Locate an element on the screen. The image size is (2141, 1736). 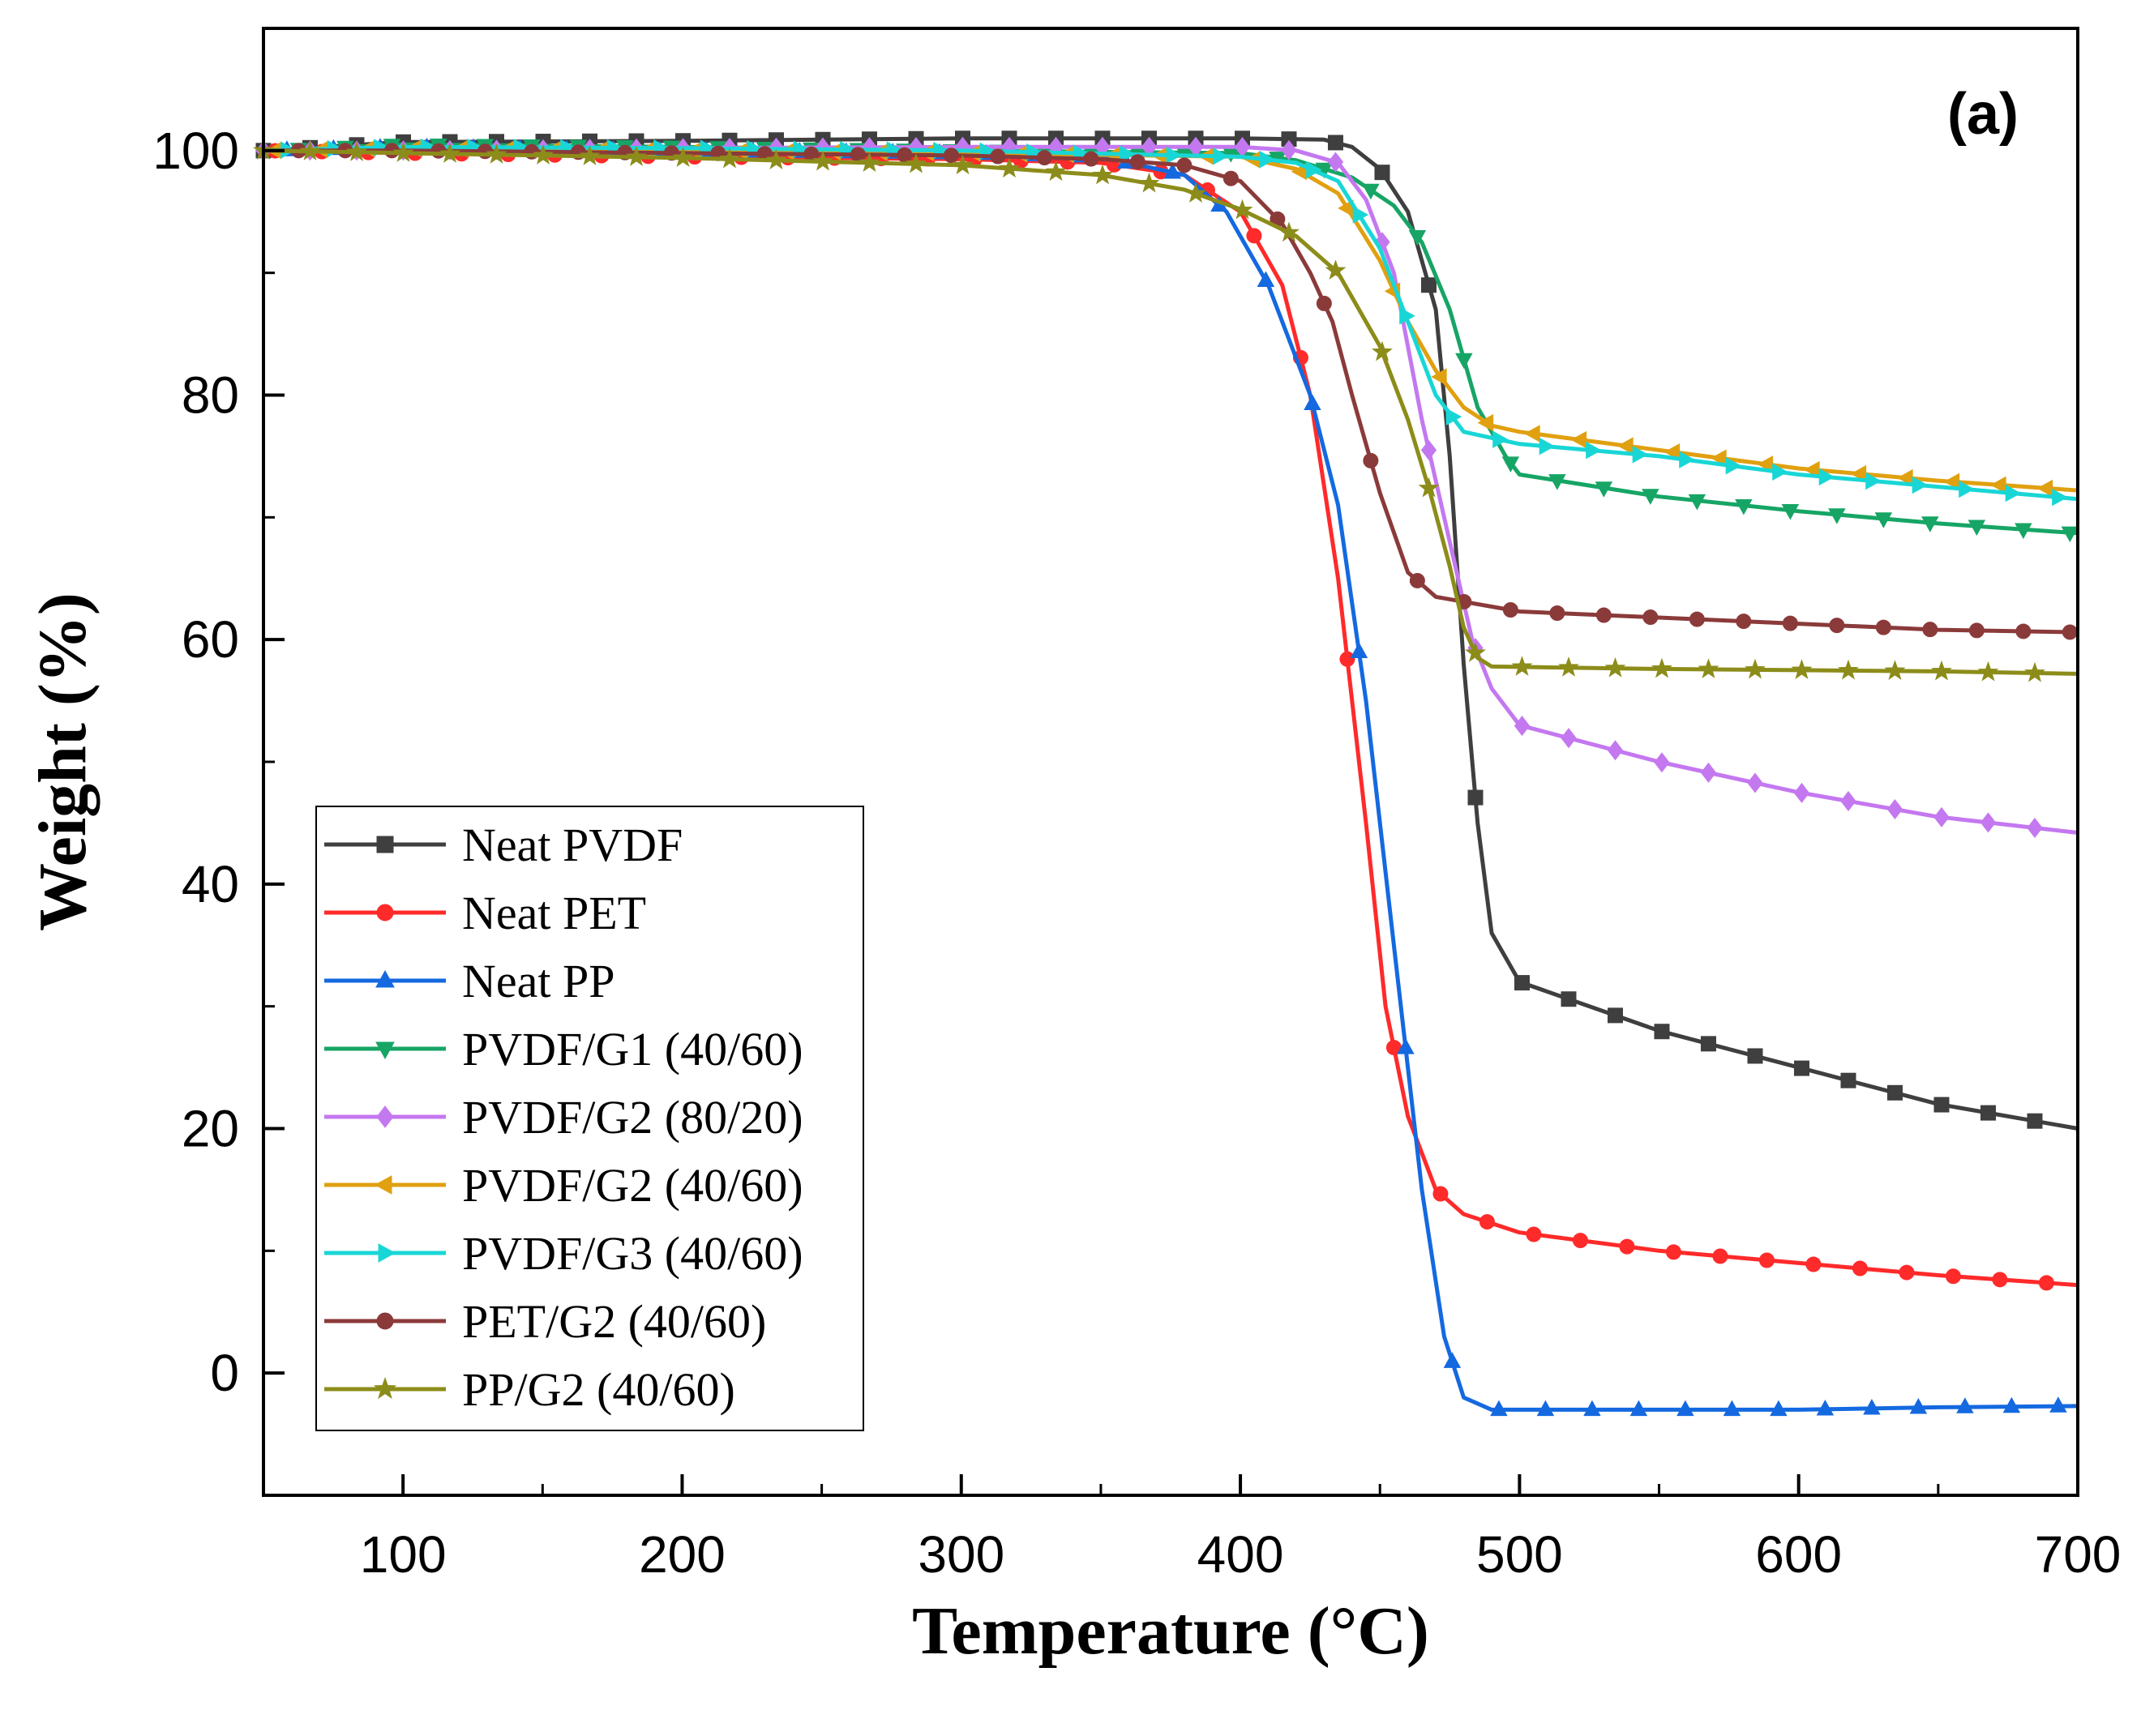
y-tick-label: 80 is located at coordinates (211, 395).